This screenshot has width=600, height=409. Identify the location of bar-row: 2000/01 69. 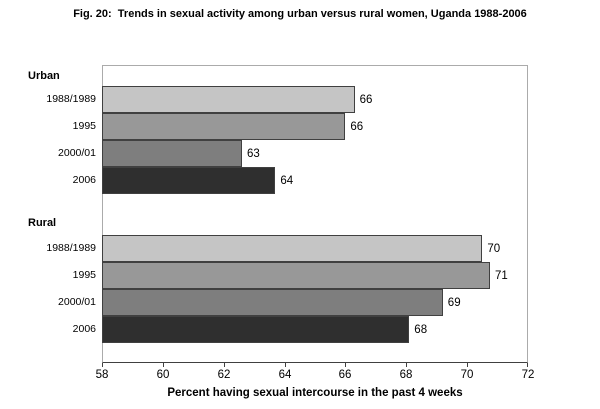
(300, 302).